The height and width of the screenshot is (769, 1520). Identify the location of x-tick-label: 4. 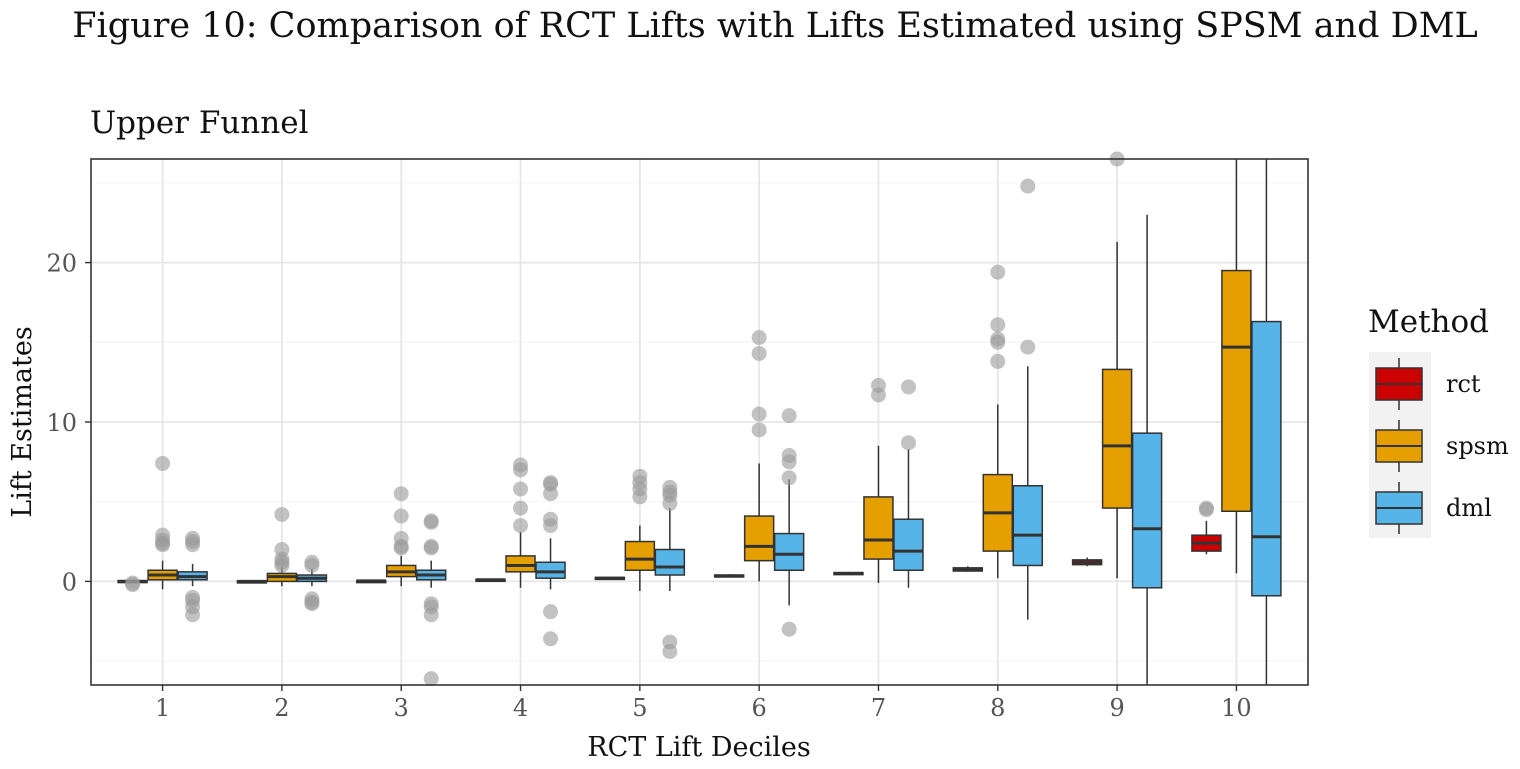
(520, 708).